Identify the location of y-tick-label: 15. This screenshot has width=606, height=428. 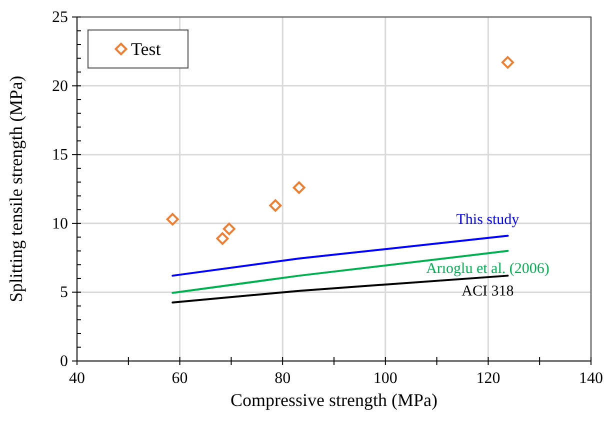
(60, 155).